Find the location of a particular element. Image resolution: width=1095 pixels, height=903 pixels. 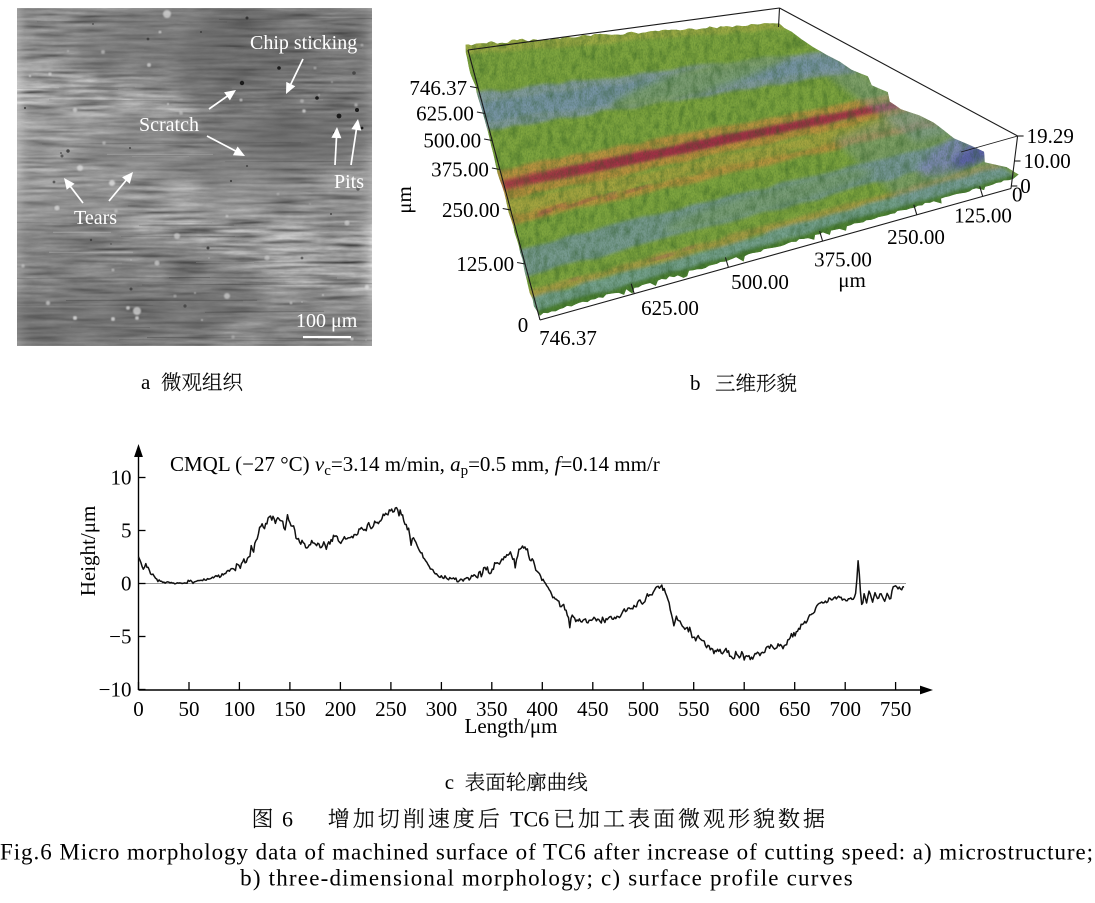

svg-text: c is located at coordinates (449, 782).